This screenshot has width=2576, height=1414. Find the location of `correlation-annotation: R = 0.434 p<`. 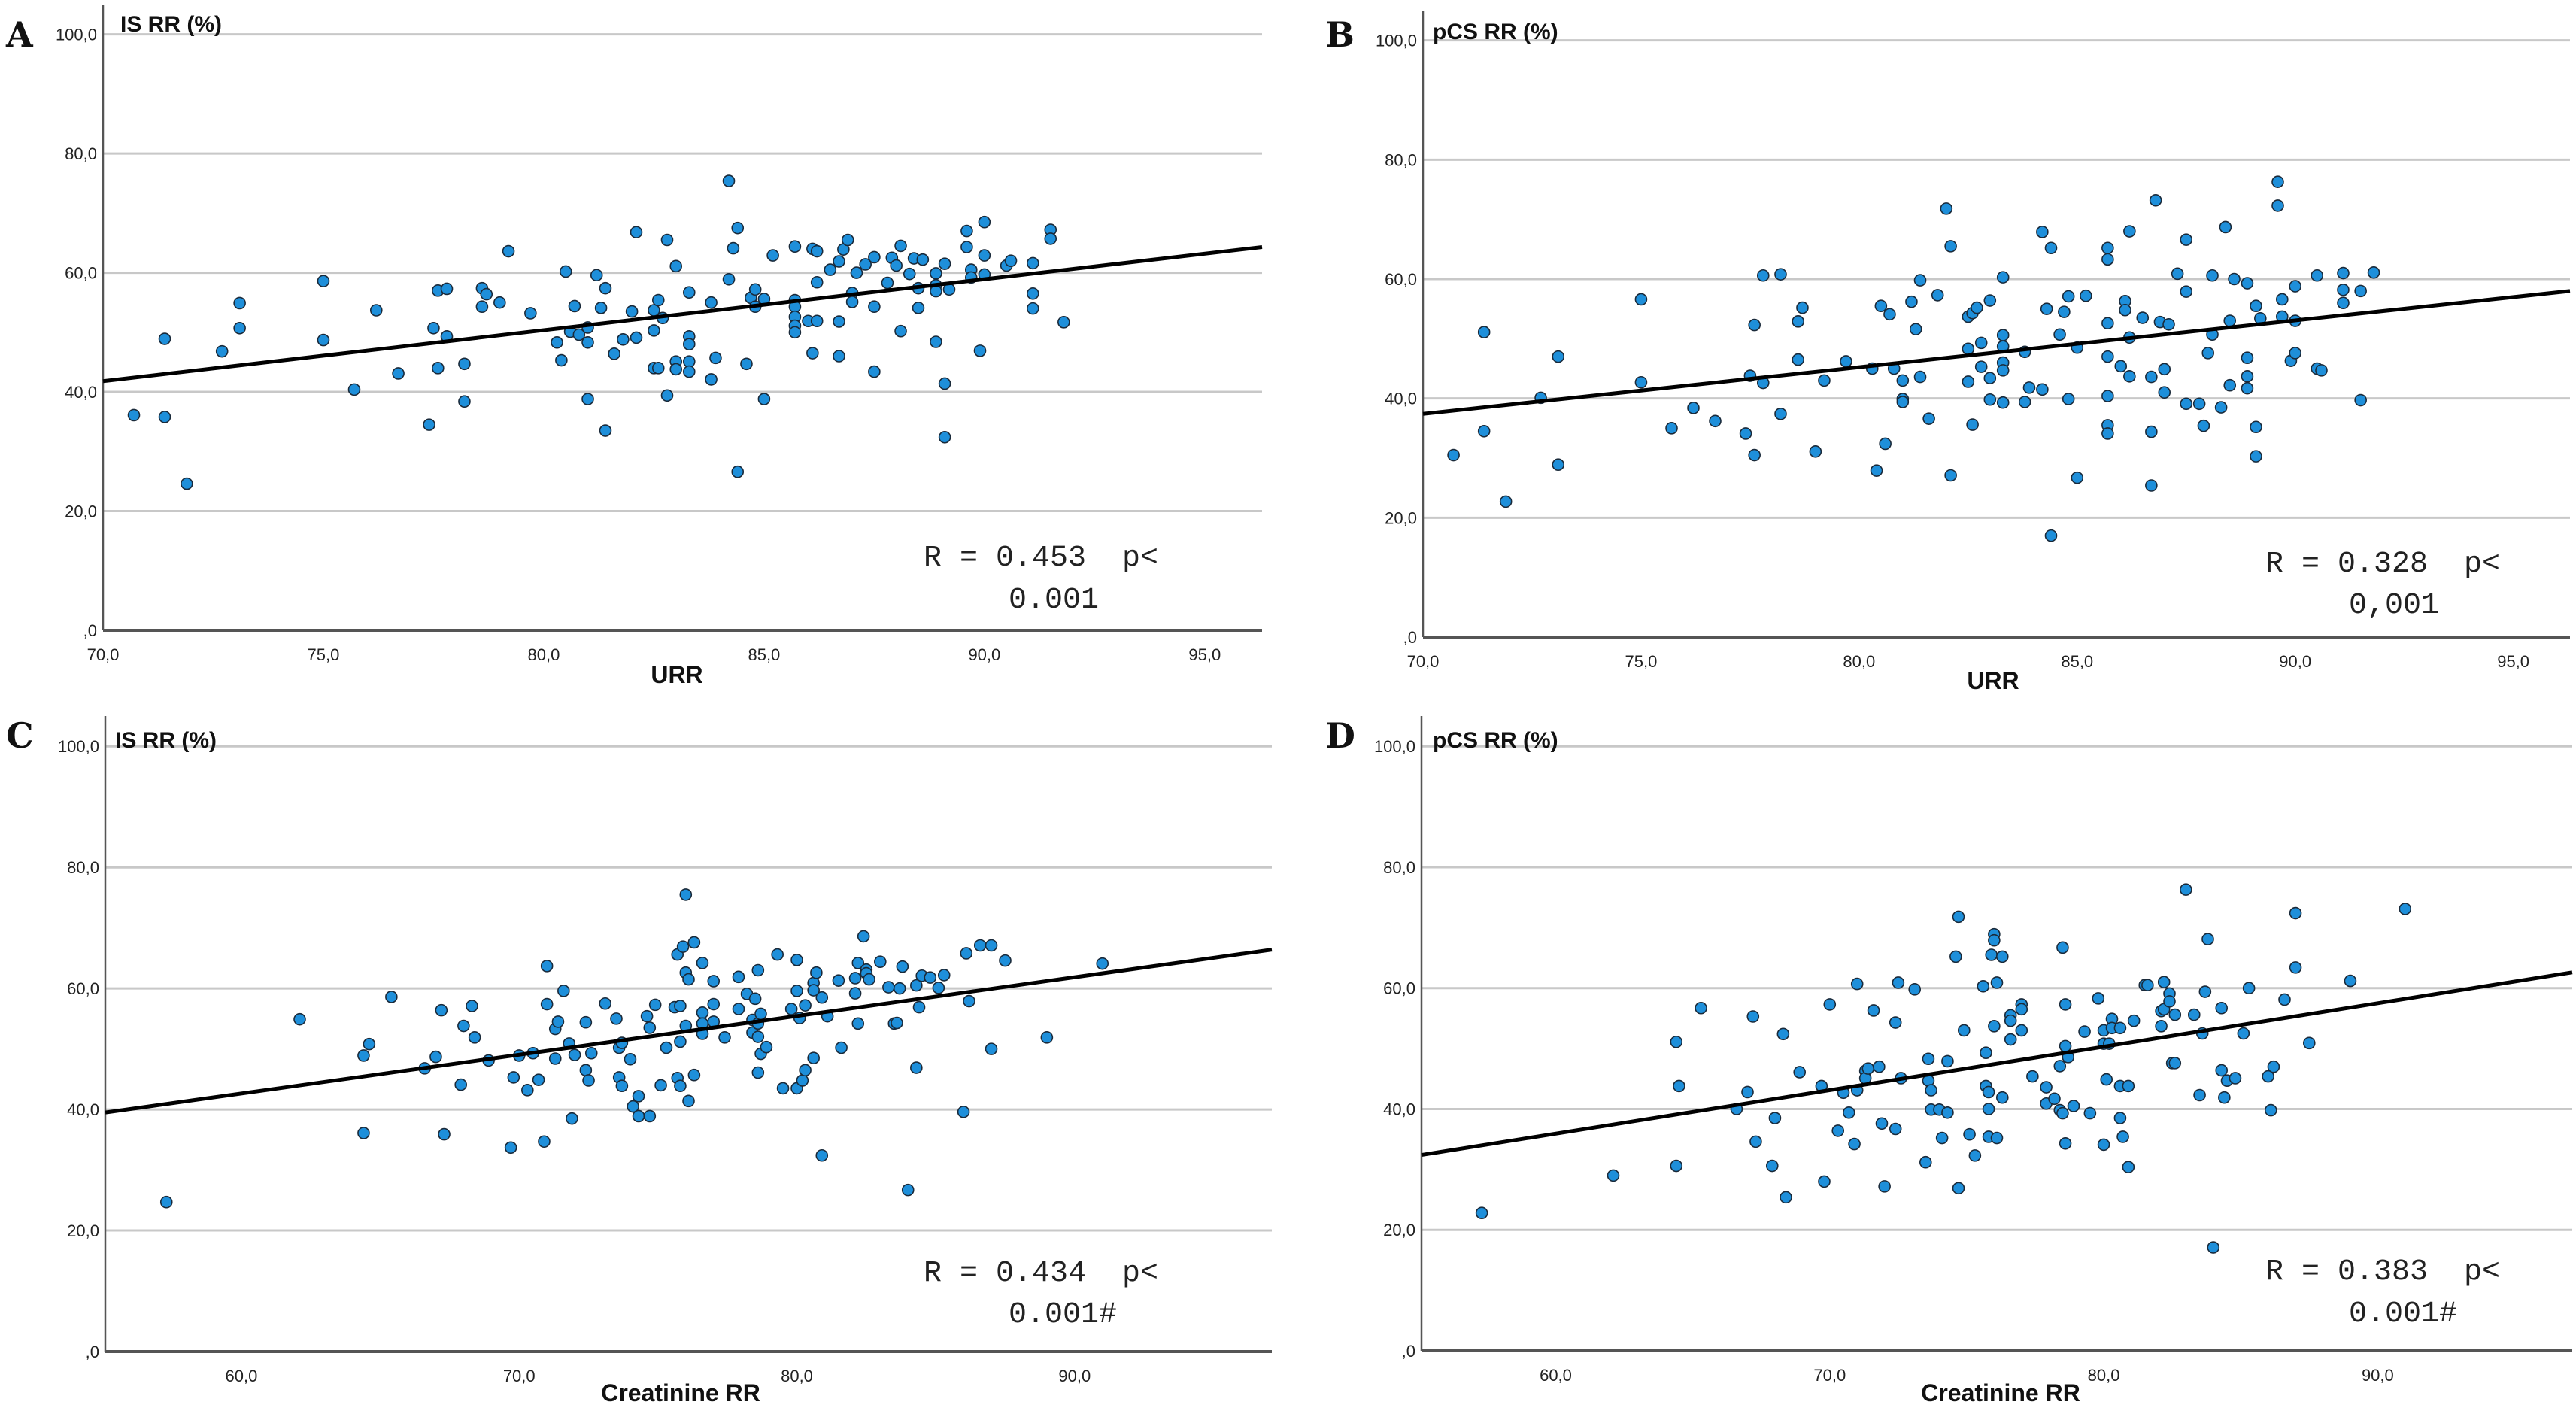

correlation-annotation: R = 0.434 p< is located at coordinates (1041, 1274).